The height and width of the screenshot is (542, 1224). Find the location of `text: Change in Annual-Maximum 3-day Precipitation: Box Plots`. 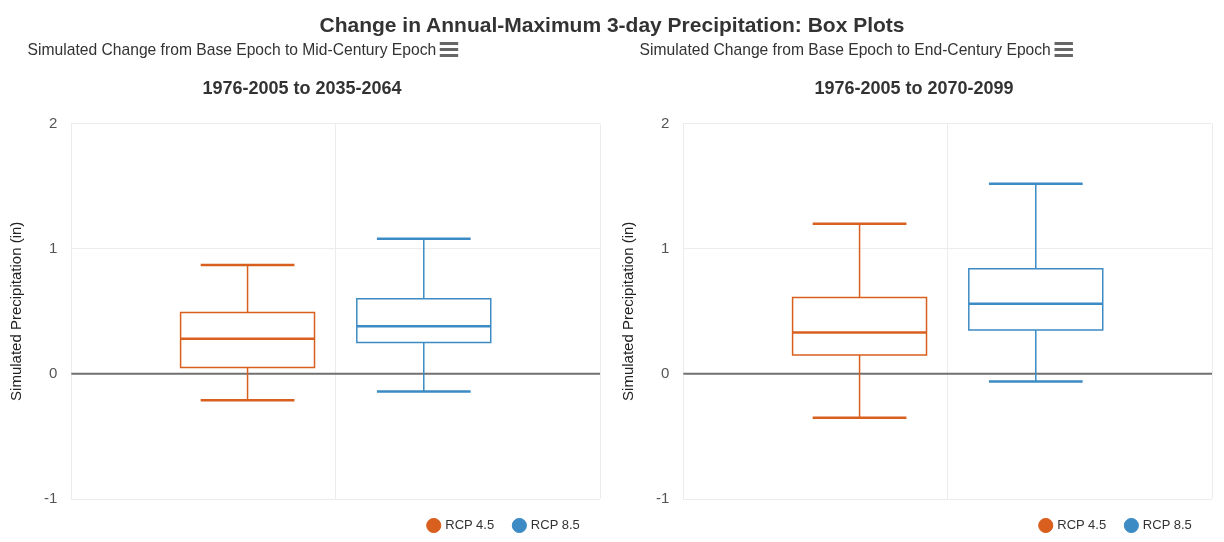

text: Change in Annual-Maximum 3-day Precipitation: Box Plots is located at coordinates (612, 24).